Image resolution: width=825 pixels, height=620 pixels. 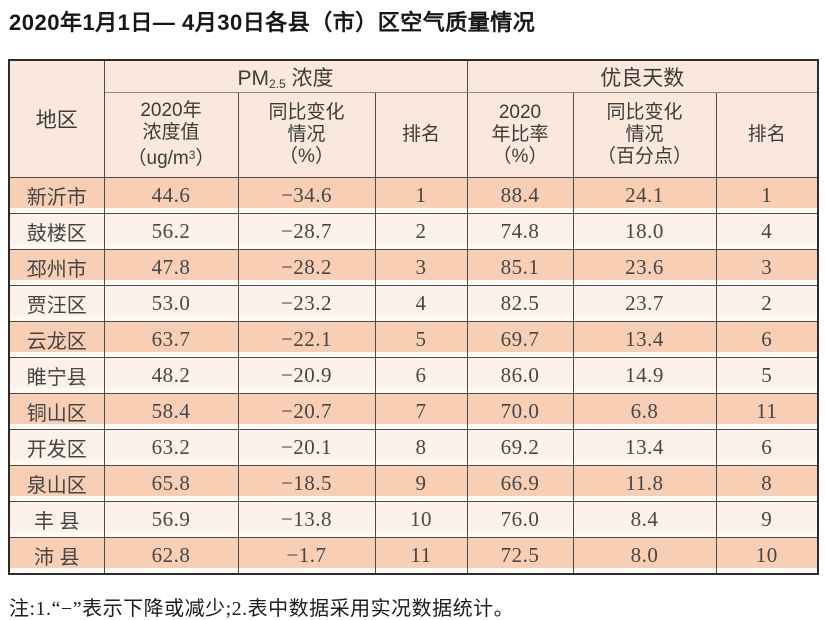 I want to click on cell-region: 沛 县, so click(x=56, y=556).